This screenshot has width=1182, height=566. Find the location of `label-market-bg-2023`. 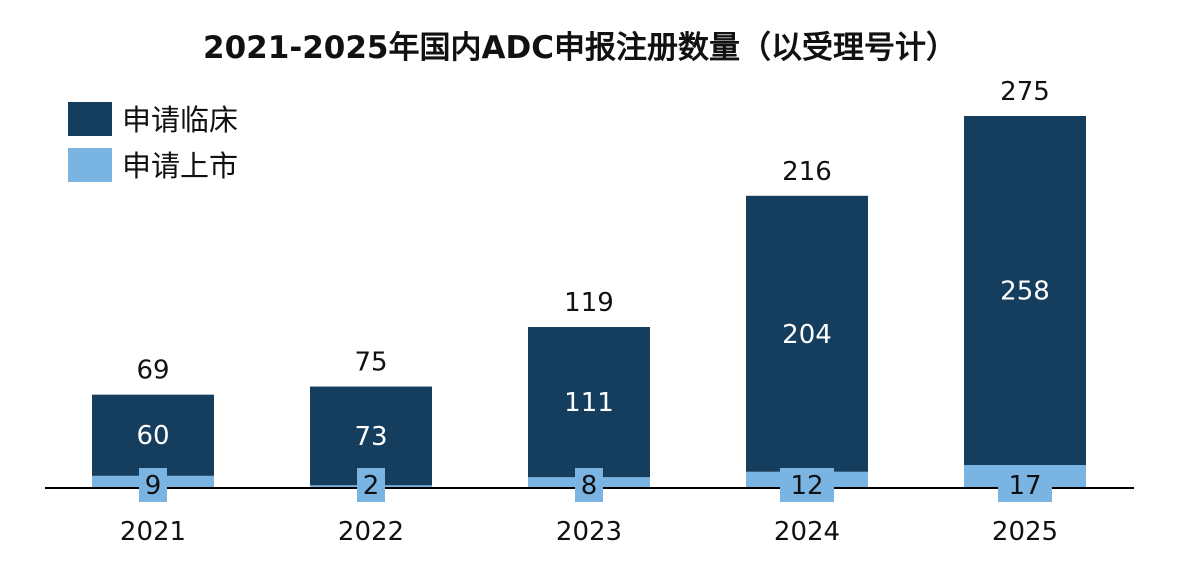

label-market-bg-2023 is located at coordinates (589, 485).